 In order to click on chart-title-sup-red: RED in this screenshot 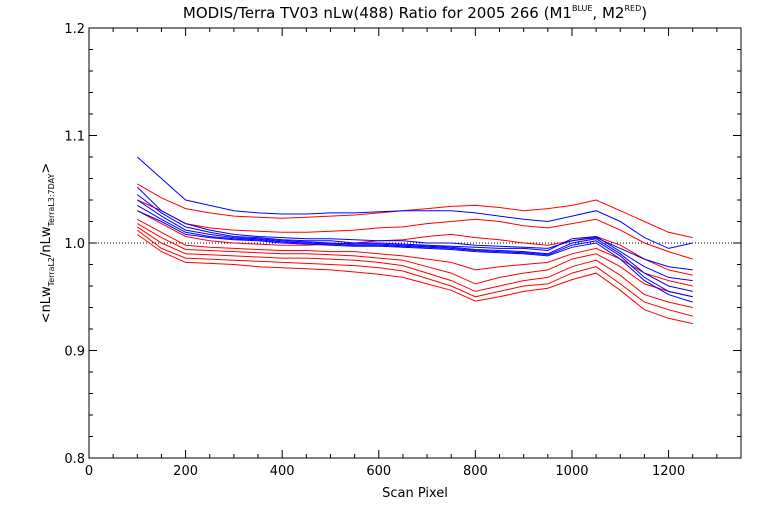, I will do `click(632, 8)`.